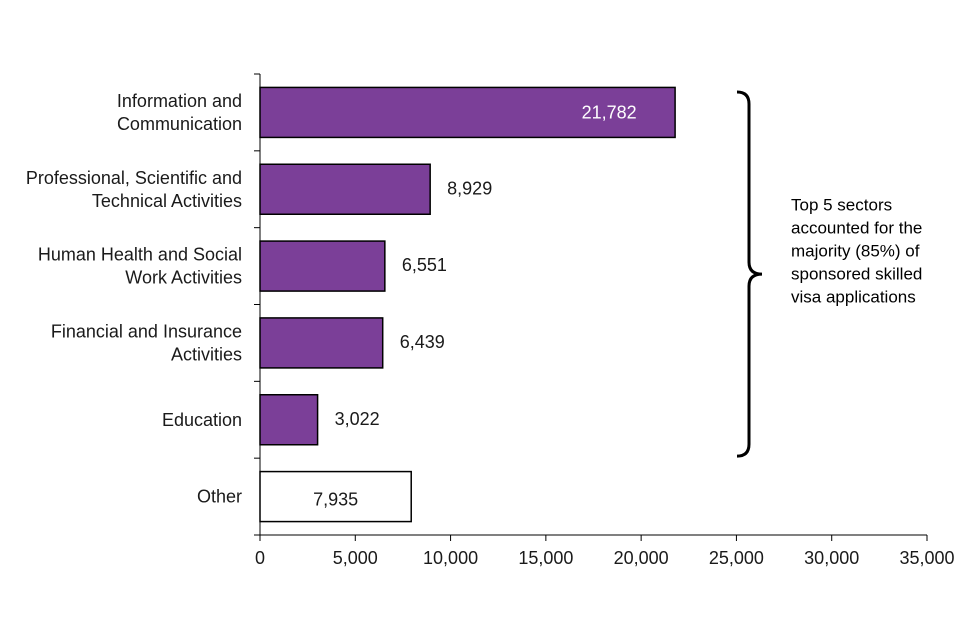 This screenshot has width=960, height=640. I want to click on bar-other, so click(335, 496).